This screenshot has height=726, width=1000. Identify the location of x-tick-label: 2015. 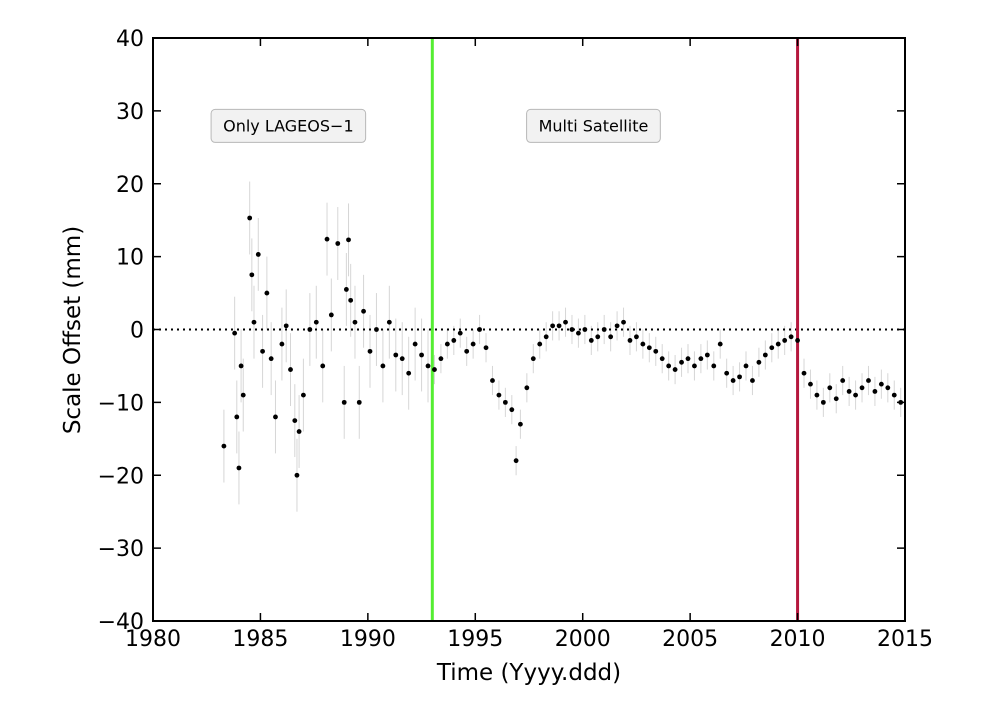
(905, 639).